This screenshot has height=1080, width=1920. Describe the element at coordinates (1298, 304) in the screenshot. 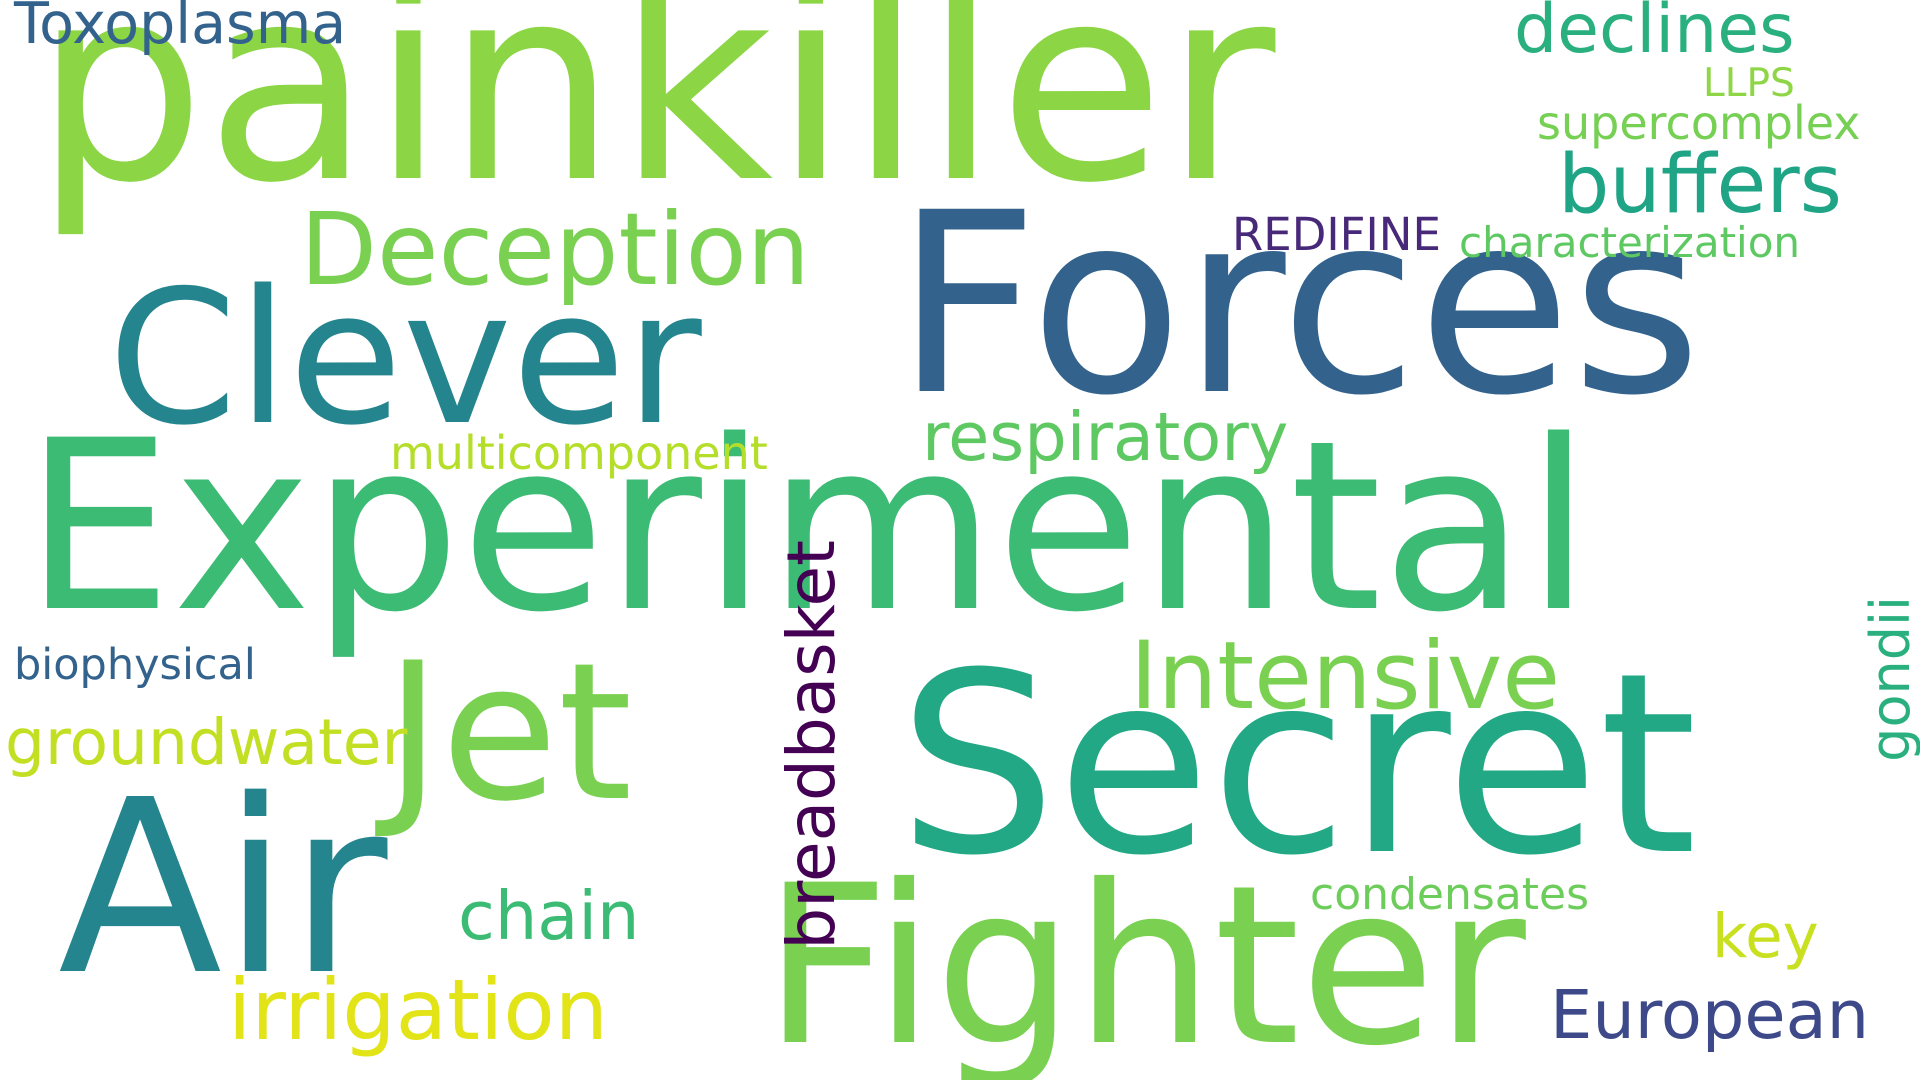

I see `word-forces: Forces` at that location.